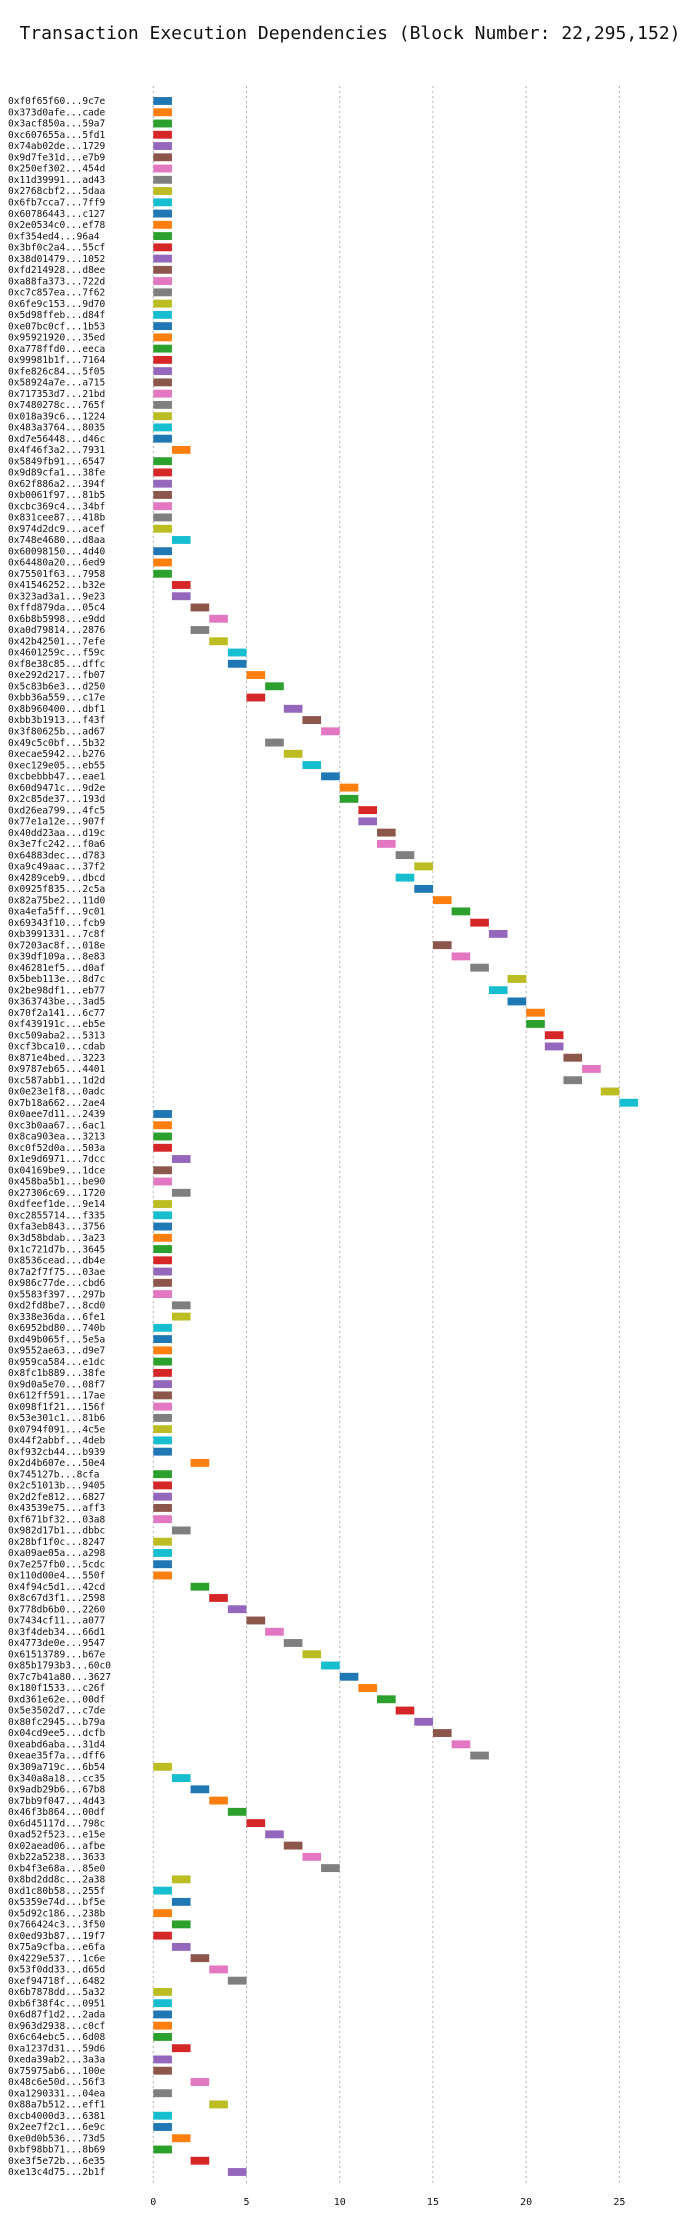 This screenshot has height=2220, width=700. What do you see at coordinates (57, 585) in the screenshot?
I see `y-tick-label: 0x41546252...b32e` at bounding box center [57, 585].